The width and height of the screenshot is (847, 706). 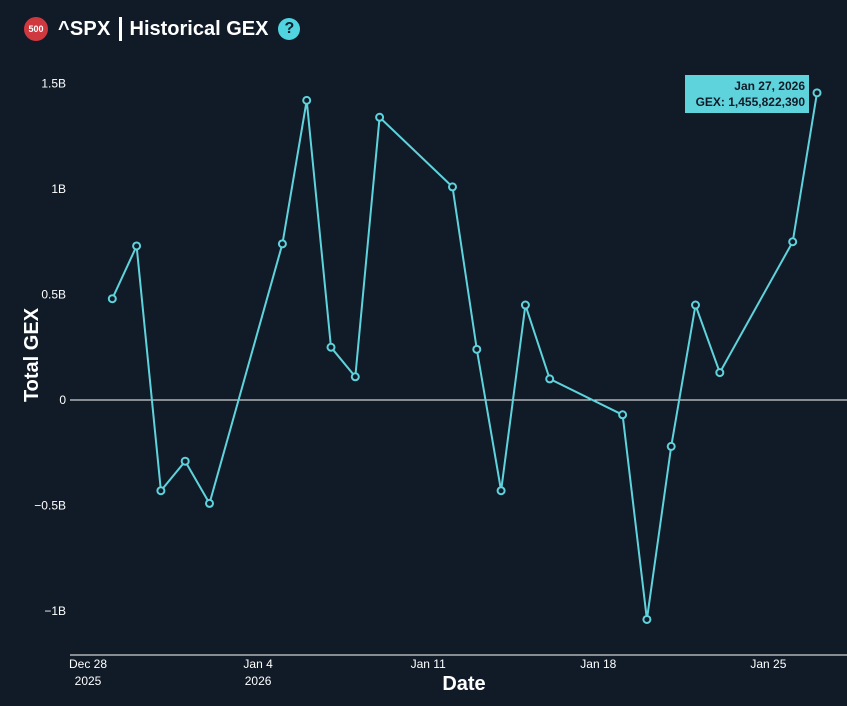 I want to click on tooltip-box, so click(x=747, y=94).